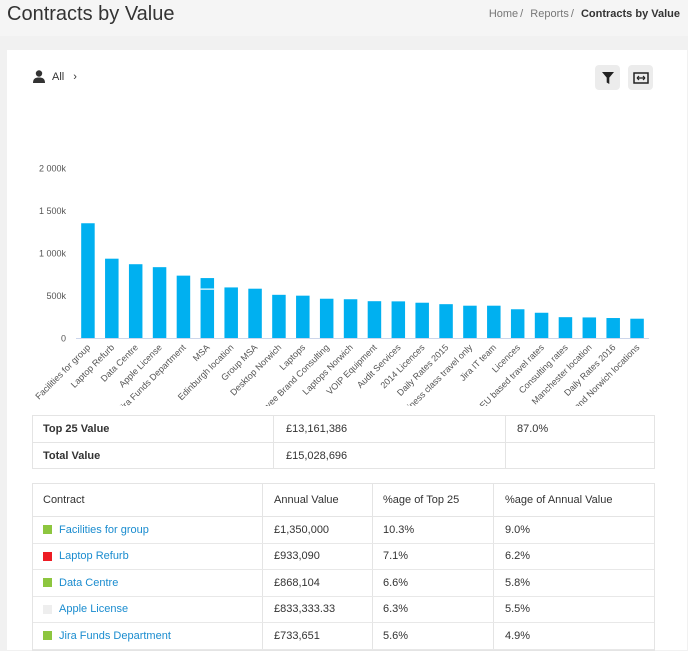  I want to click on chevron-right-icon: ›, so click(75, 76).